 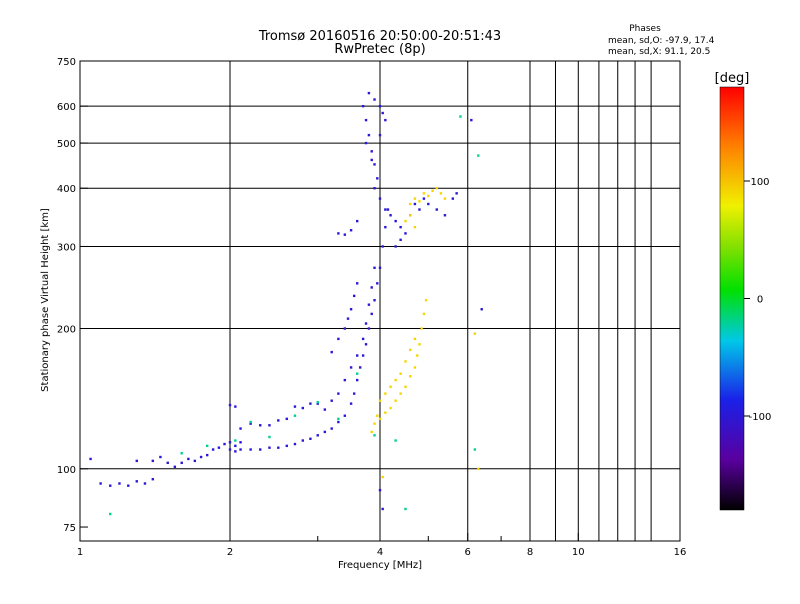 What do you see at coordinates (468, 552) in the screenshot?
I see `x-tick-label: 6` at bounding box center [468, 552].